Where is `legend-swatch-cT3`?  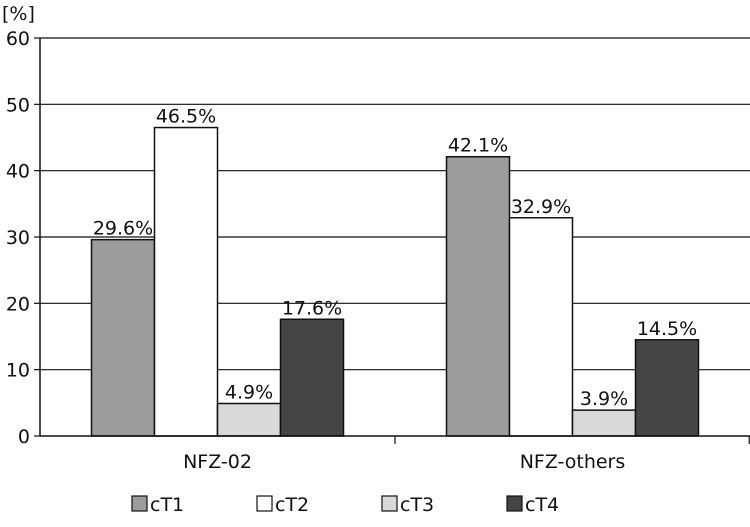 legend-swatch-cT3 is located at coordinates (389, 503).